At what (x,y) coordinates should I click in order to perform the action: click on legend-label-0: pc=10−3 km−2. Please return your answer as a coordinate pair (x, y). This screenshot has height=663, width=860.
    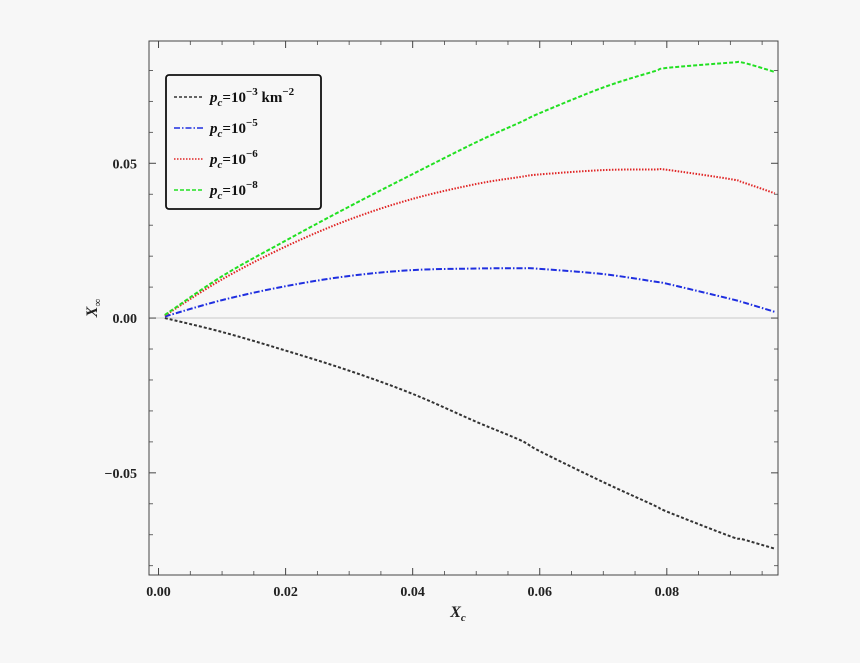
    Looking at the image, I should click on (251, 97).